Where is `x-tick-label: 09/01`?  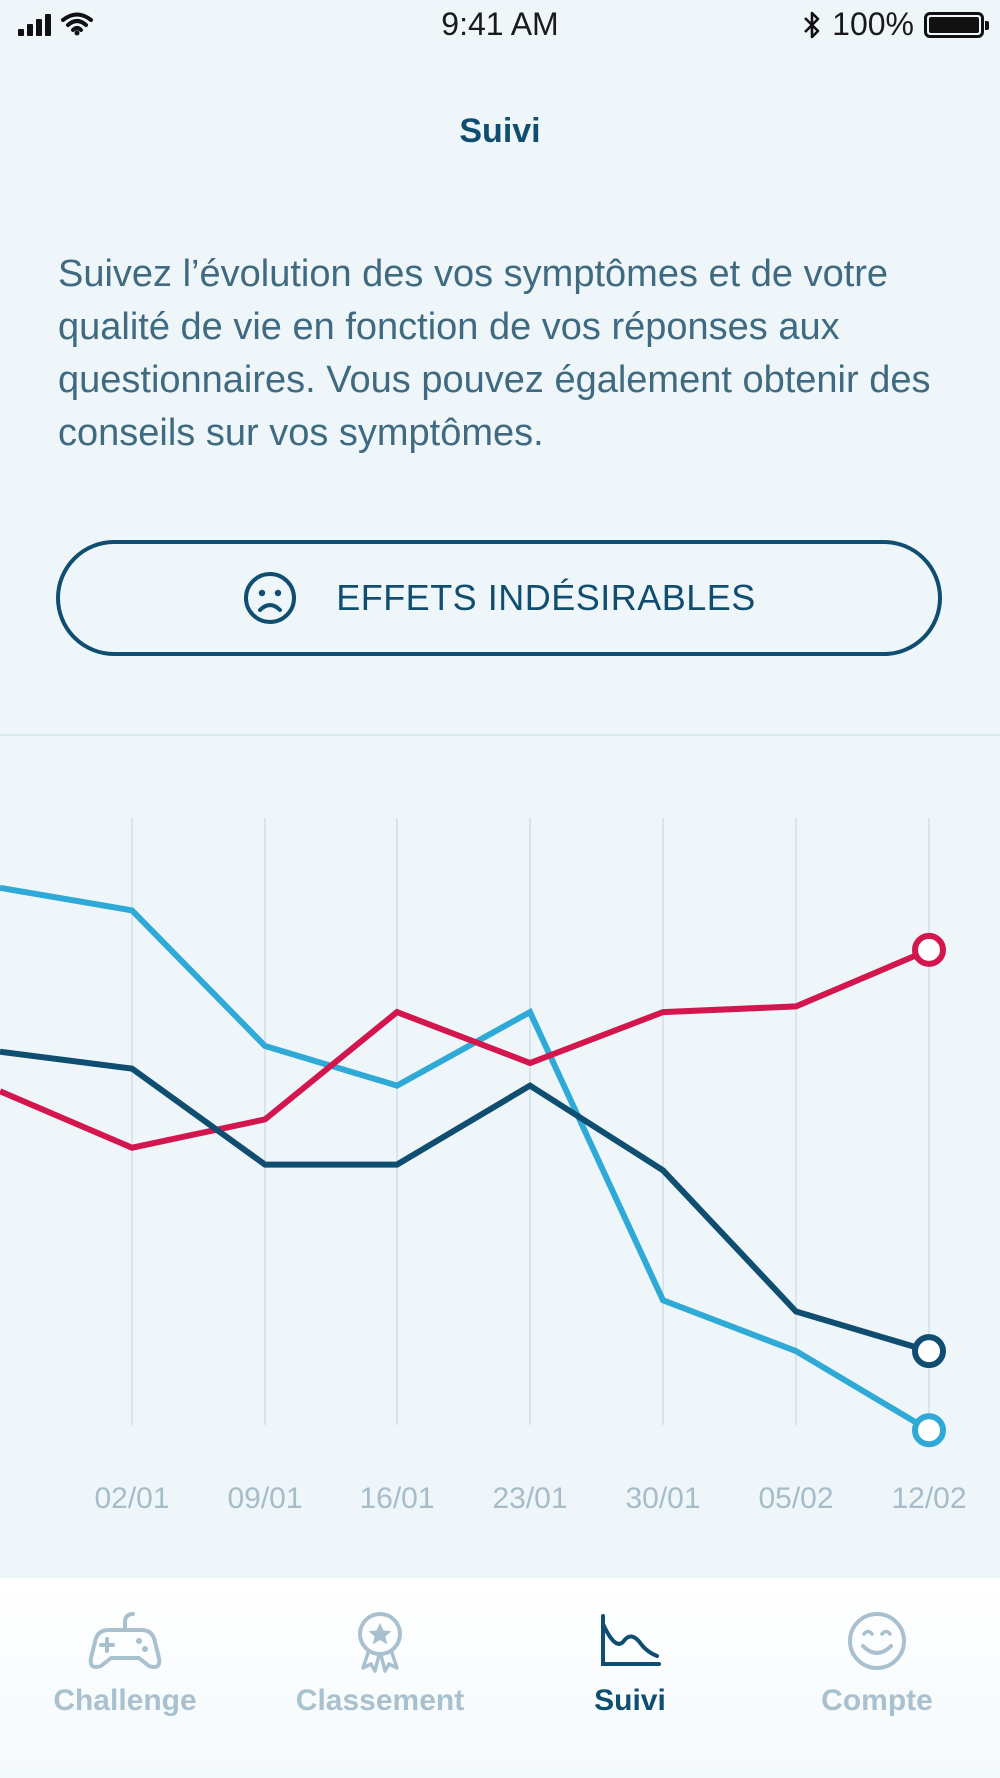
x-tick-label: 09/01 is located at coordinates (264, 1498).